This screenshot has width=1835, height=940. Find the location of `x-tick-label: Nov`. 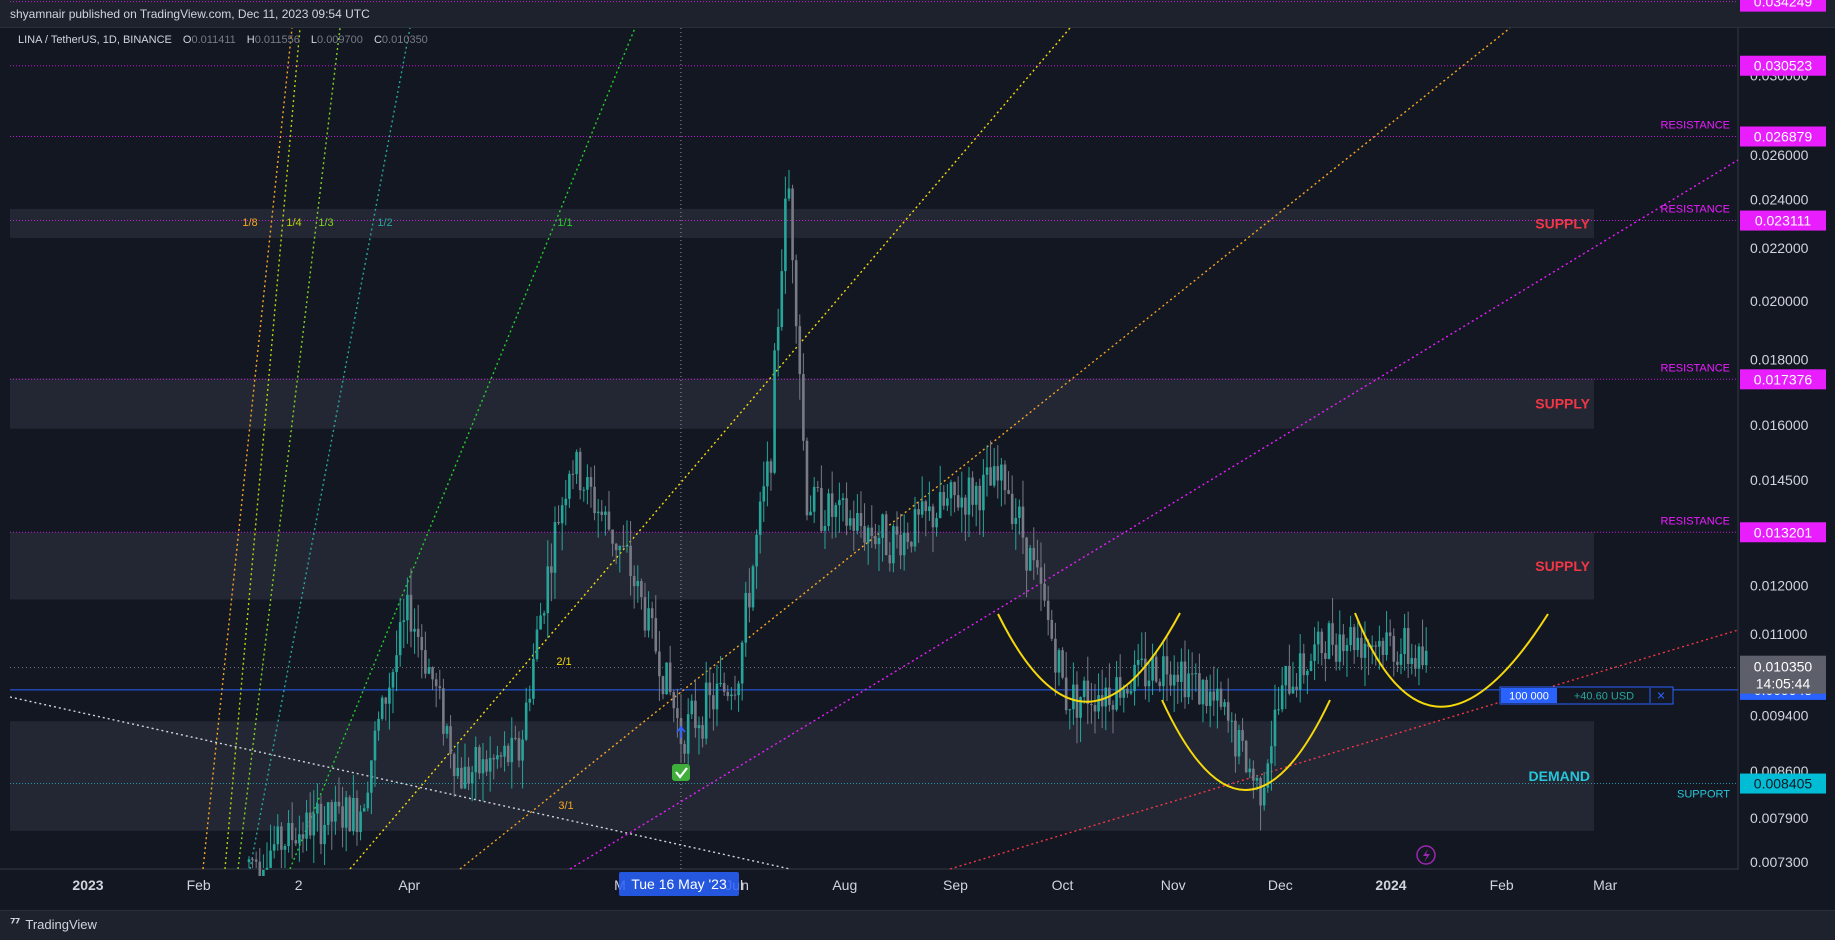

x-tick-label: Nov is located at coordinates (1173, 885).